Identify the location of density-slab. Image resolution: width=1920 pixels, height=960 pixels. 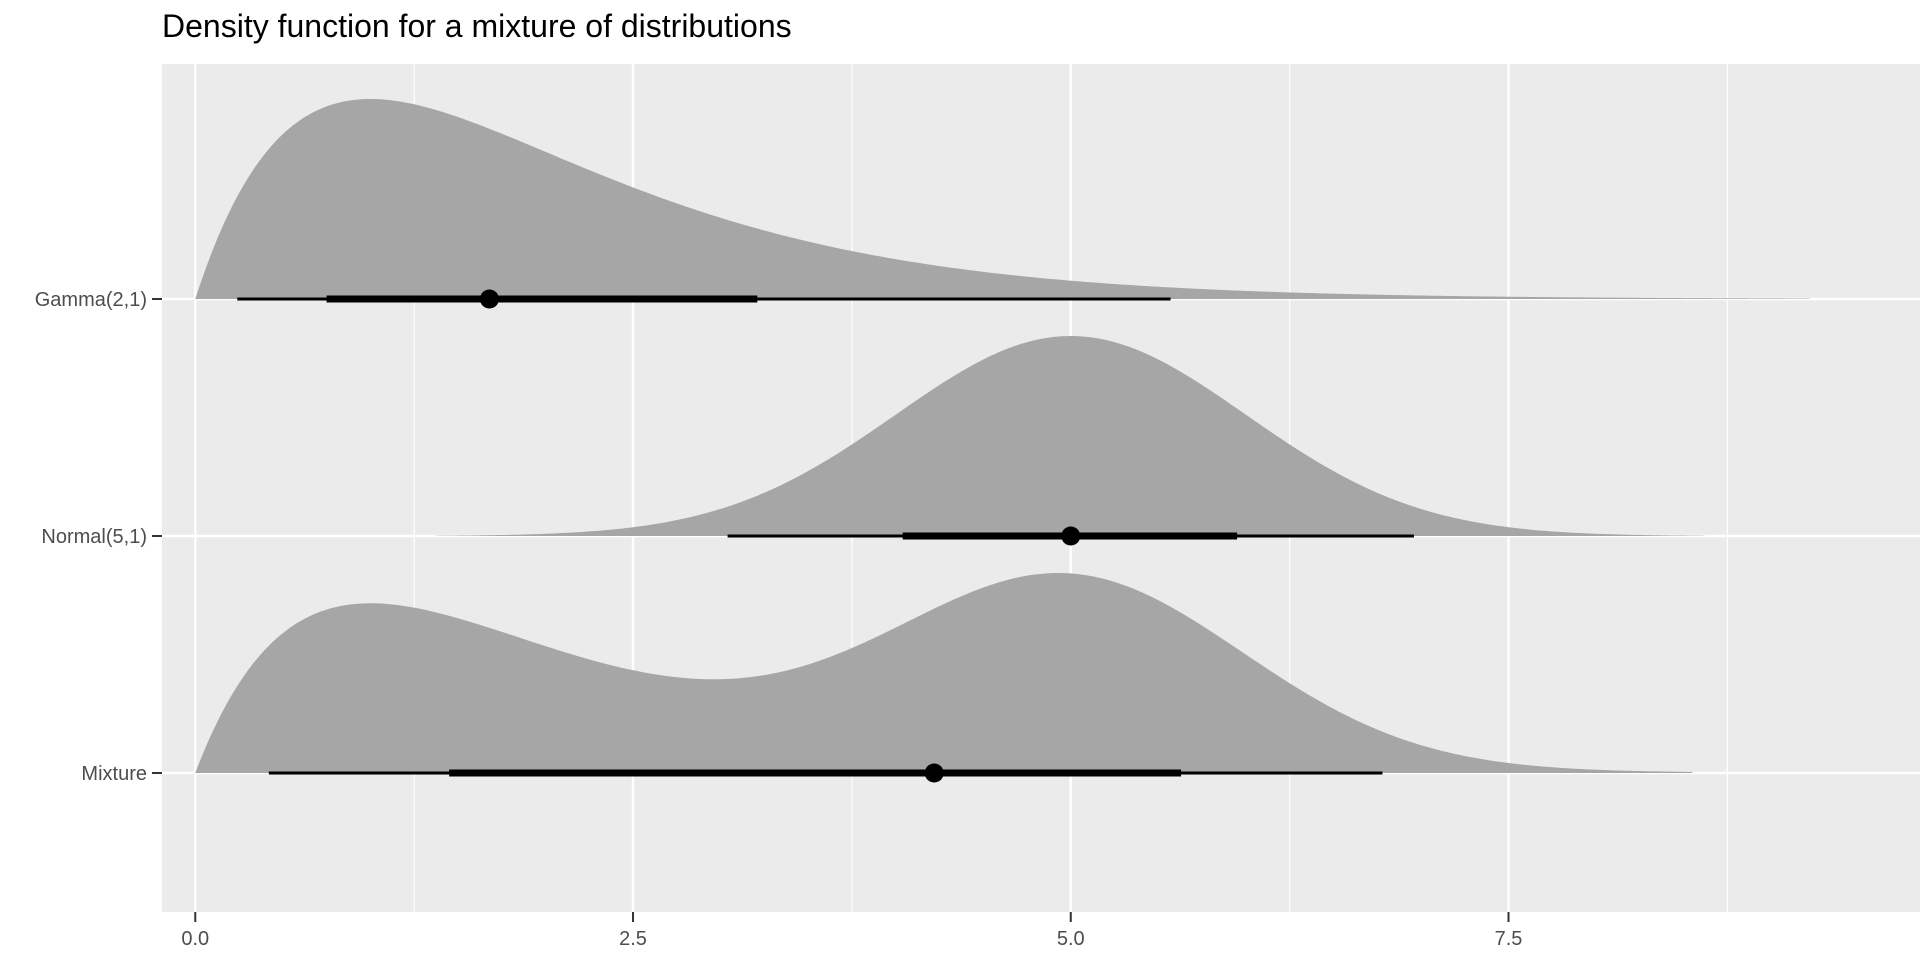
(1070, 436).